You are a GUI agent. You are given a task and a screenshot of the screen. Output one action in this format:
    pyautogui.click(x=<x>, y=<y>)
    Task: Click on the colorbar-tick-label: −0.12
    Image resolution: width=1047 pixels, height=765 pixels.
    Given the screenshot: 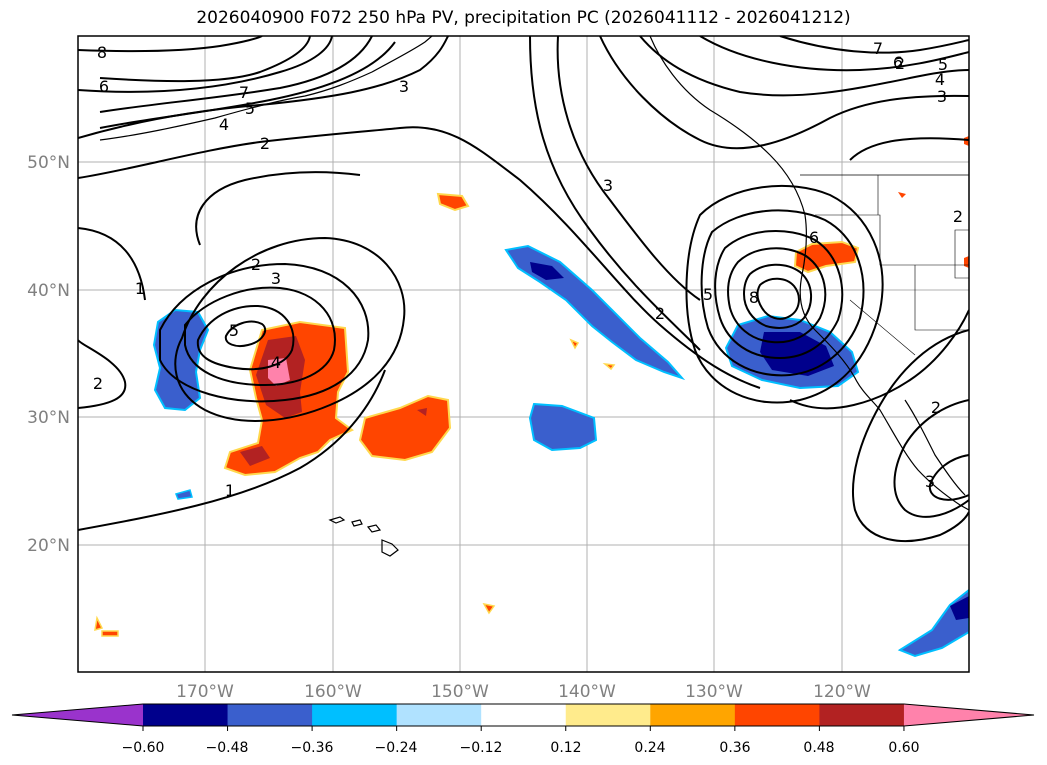 What is the action you would take?
    pyautogui.click(x=481, y=748)
    